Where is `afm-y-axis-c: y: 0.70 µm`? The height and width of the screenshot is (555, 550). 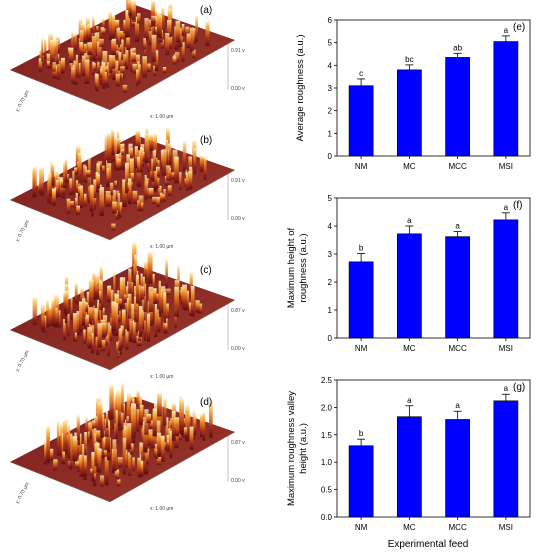
afm-y-axis-c: y: 0.70 µm is located at coordinates (22, 361).